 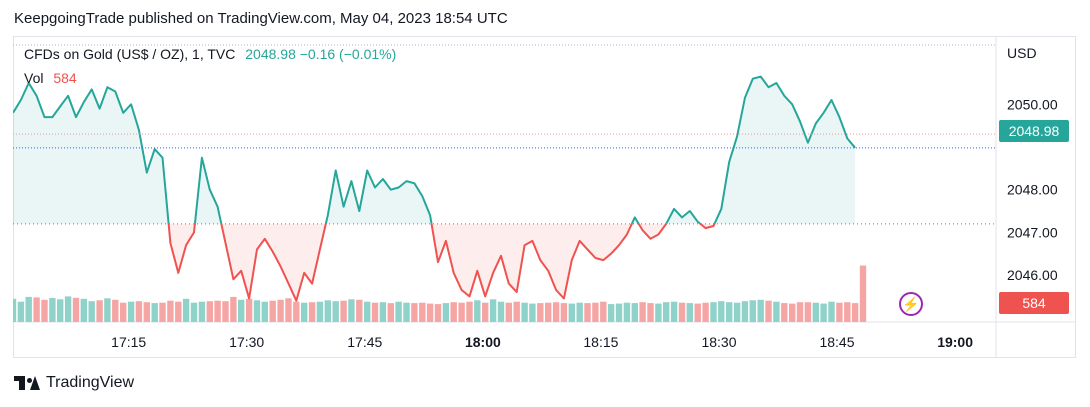 What do you see at coordinates (1022, 53) in the screenshot?
I see `currency-label: USD` at bounding box center [1022, 53].